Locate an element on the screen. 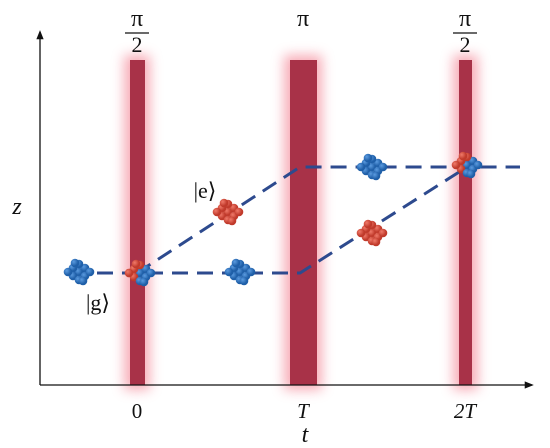 This screenshot has height=448, width=550. time-label: 2T is located at coordinates (466, 411).